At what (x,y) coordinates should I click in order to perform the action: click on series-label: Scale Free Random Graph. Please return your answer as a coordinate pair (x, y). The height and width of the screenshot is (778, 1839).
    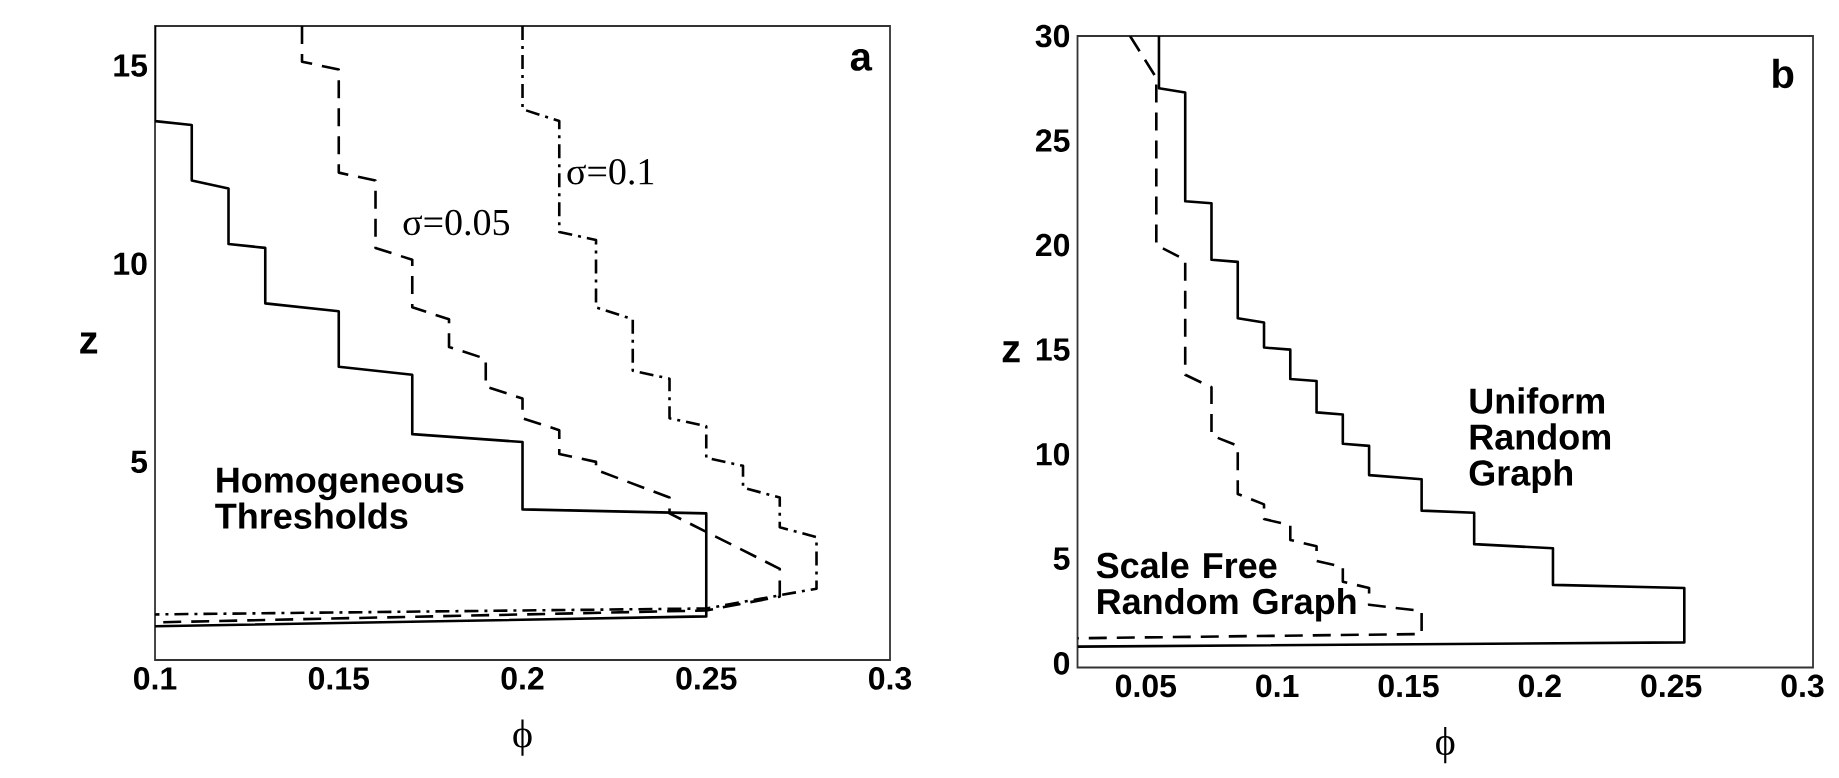
    Looking at the image, I should click on (1226, 586).